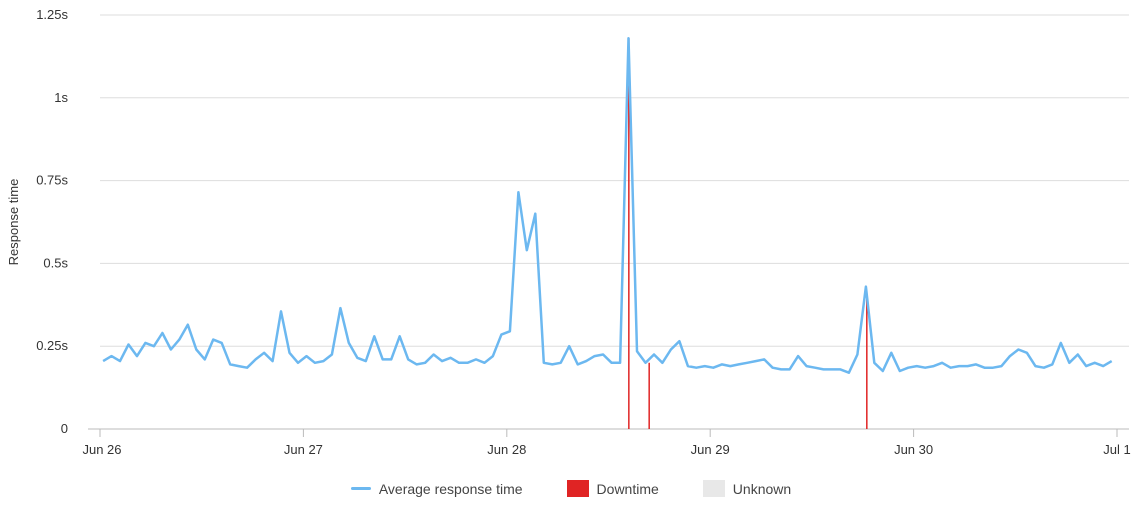  What do you see at coordinates (746, 488) in the screenshot?
I see `legend-item-unknown: Unknown` at bounding box center [746, 488].